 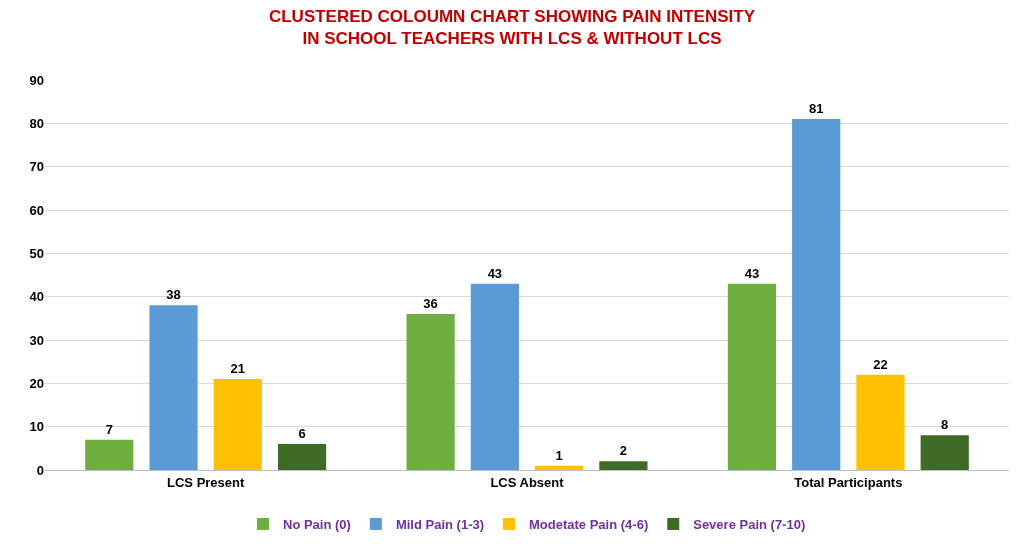 I want to click on data-label: 8, so click(x=945, y=425).